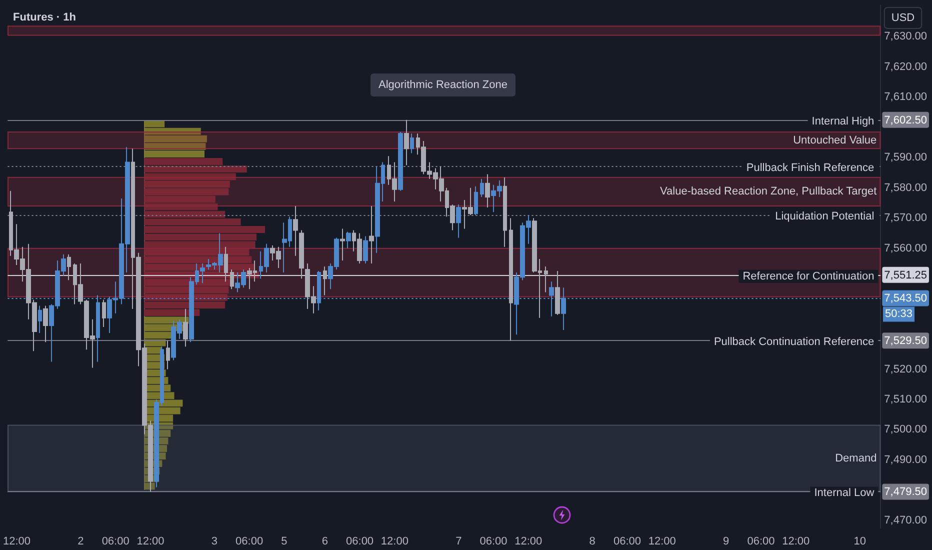  What do you see at coordinates (903, 18) in the screenshot?
I see `y-axis-title: USD` at bounding box center [903, 18].